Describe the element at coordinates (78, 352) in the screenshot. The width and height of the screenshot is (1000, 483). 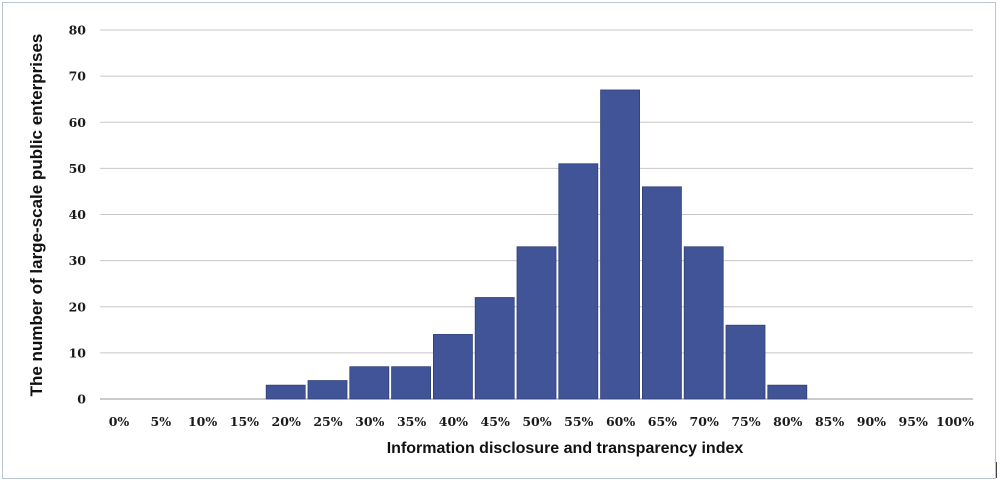
I see `y-tick-label: 10` at that location.